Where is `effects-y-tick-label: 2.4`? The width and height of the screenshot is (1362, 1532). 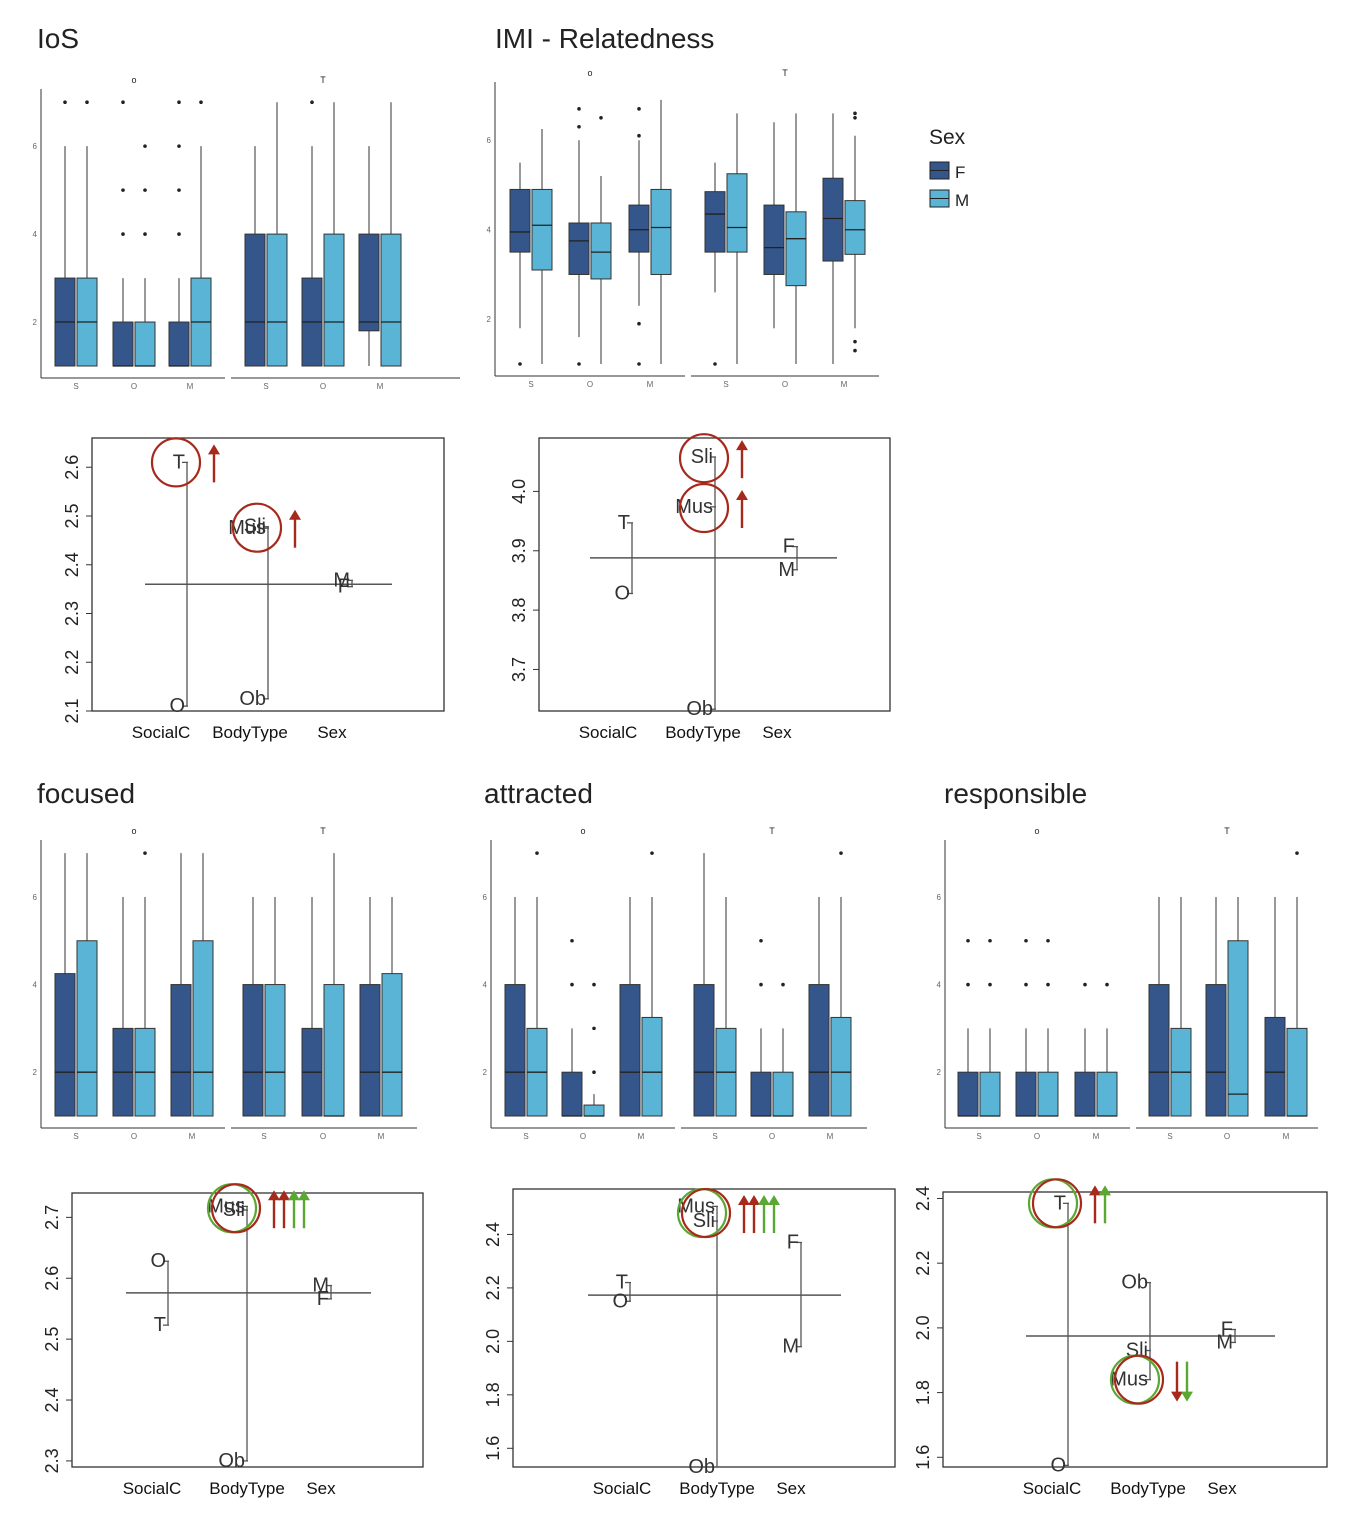 effects-y-tick-label: 2.4 is located at coordinates (493, 1234).